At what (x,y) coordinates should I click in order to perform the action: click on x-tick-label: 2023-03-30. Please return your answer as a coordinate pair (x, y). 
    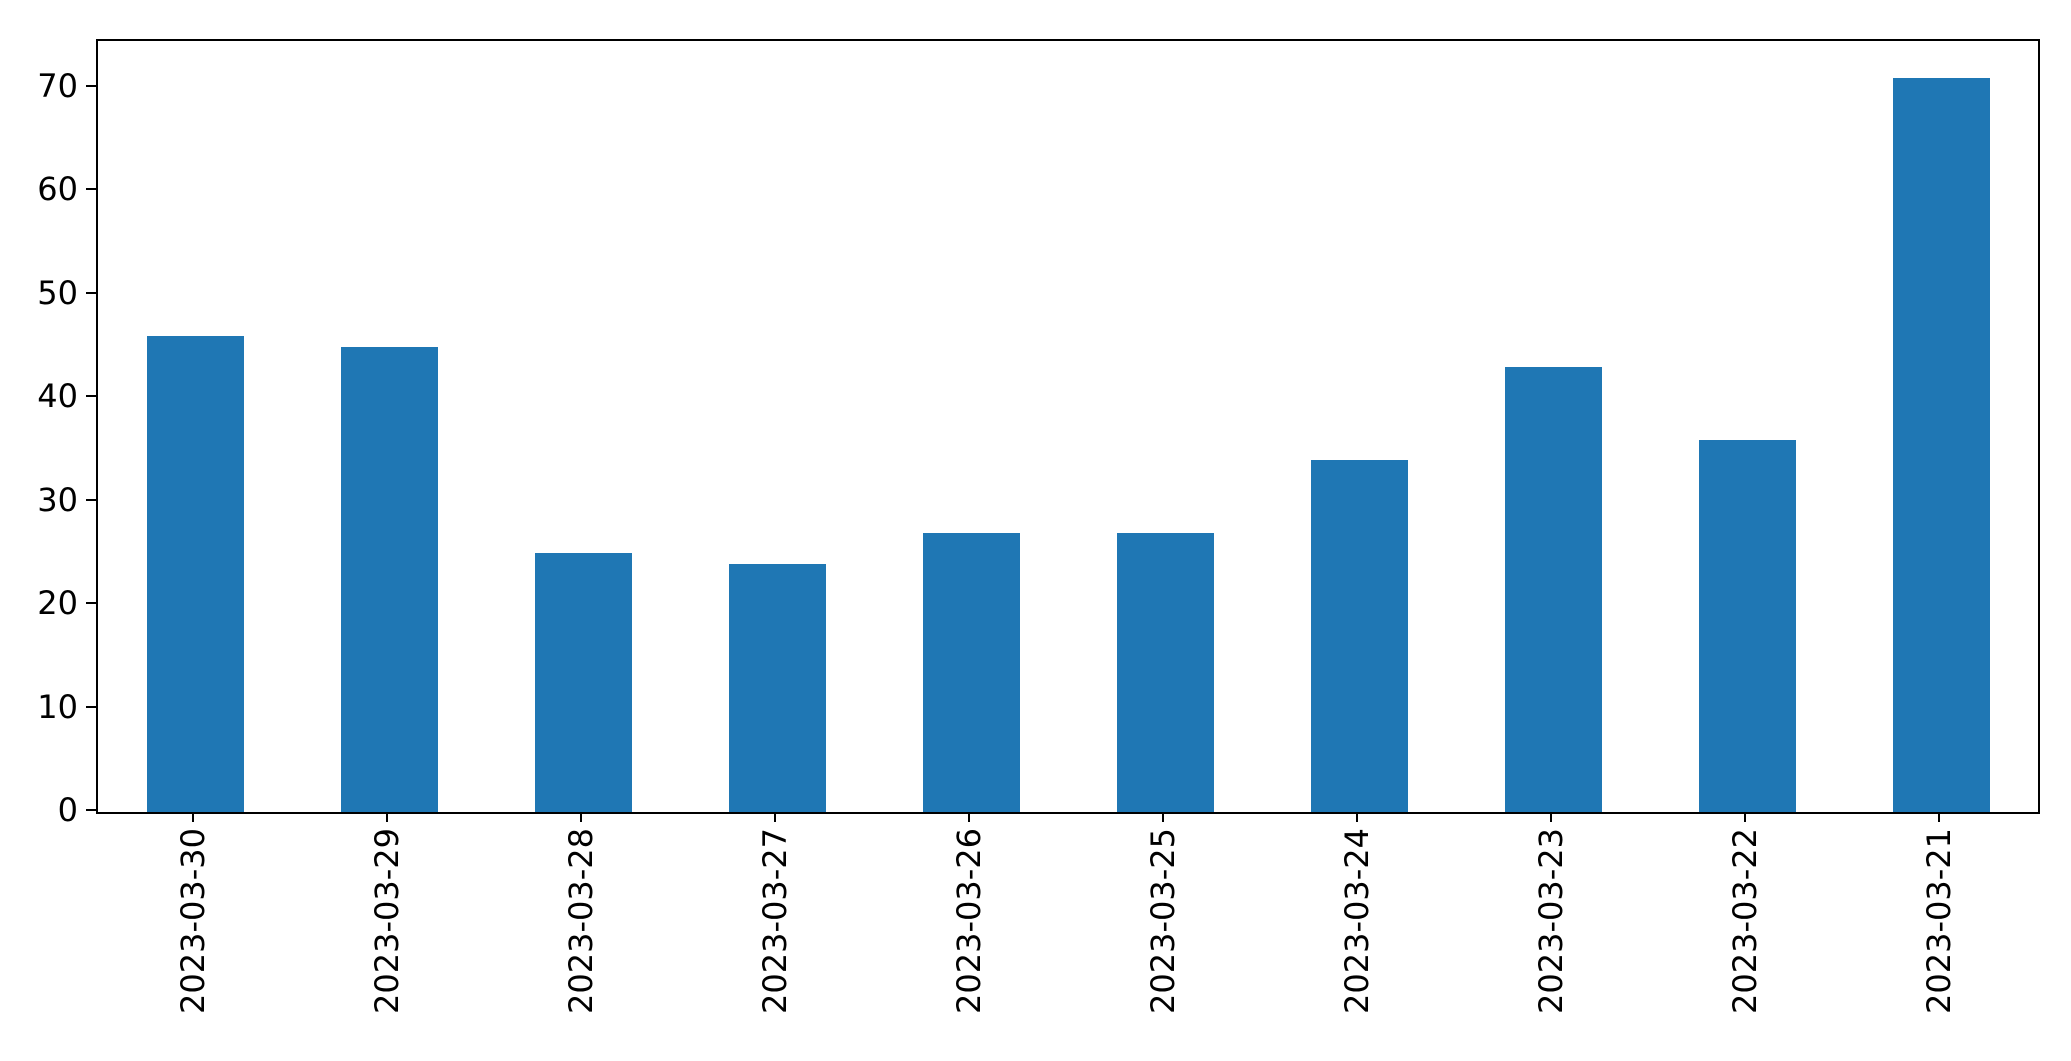
    Looking at the image, I should click on (193, 921).